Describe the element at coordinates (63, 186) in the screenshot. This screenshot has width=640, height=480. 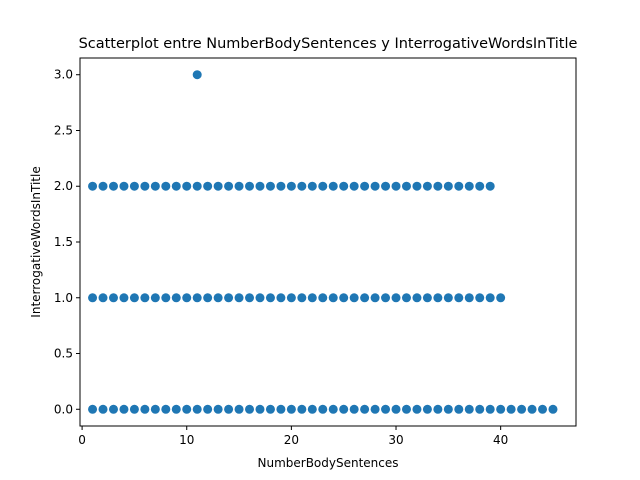
I see `y-tick-label: 2.0` at that location.